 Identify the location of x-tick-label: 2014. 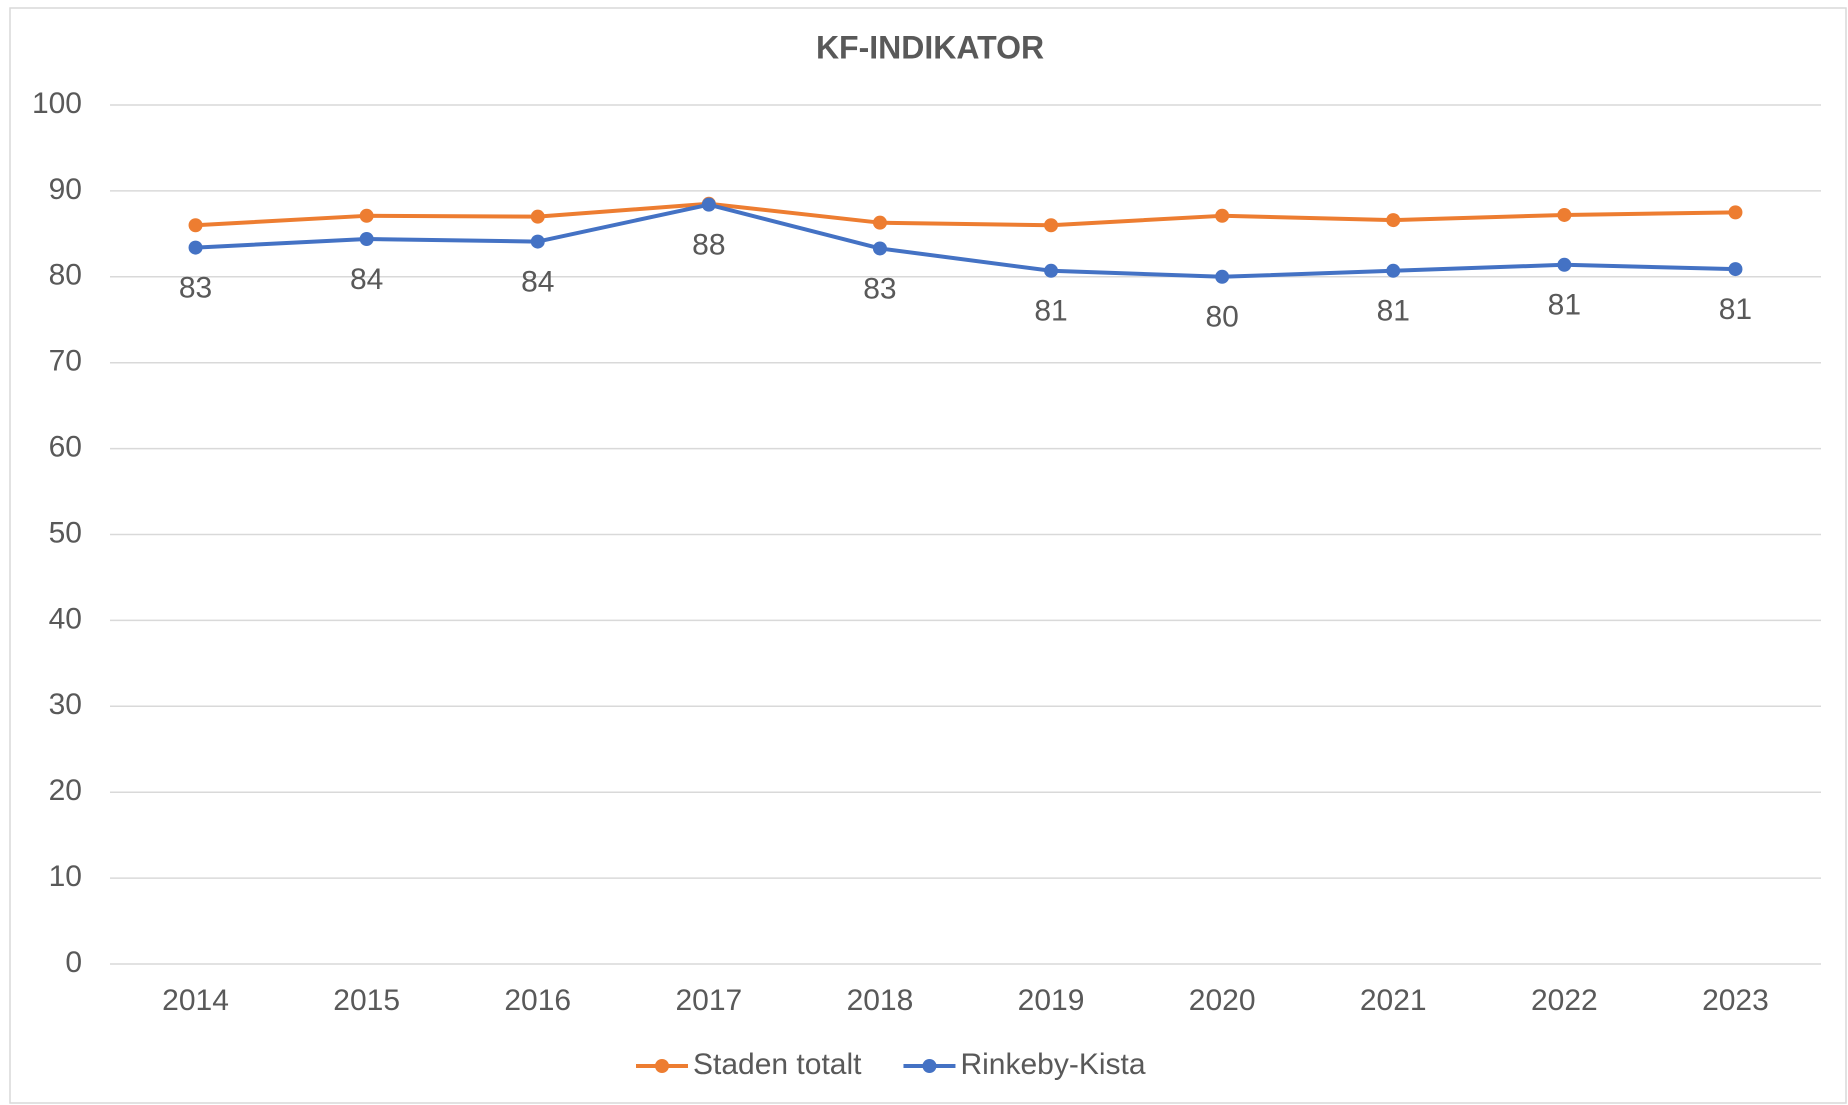
(195, 1000).